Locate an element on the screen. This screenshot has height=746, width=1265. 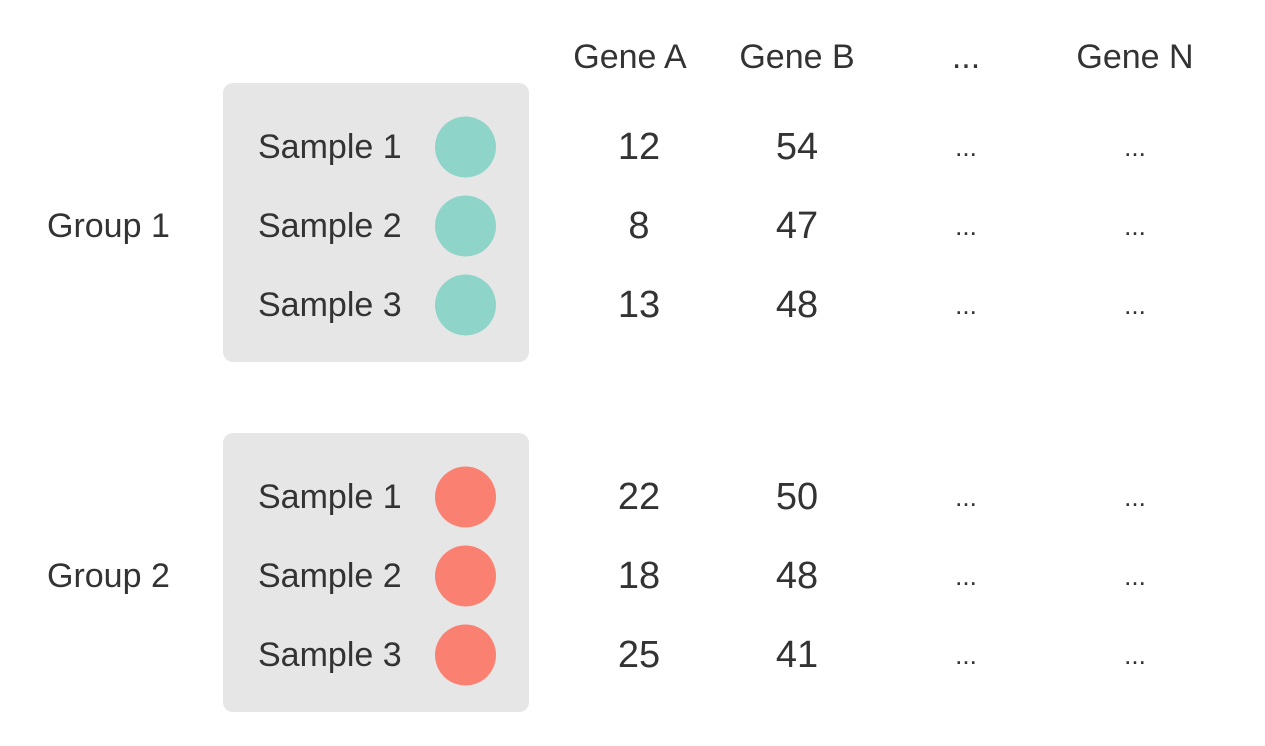
table-cell: 22 is located at coordinates (639, 497).